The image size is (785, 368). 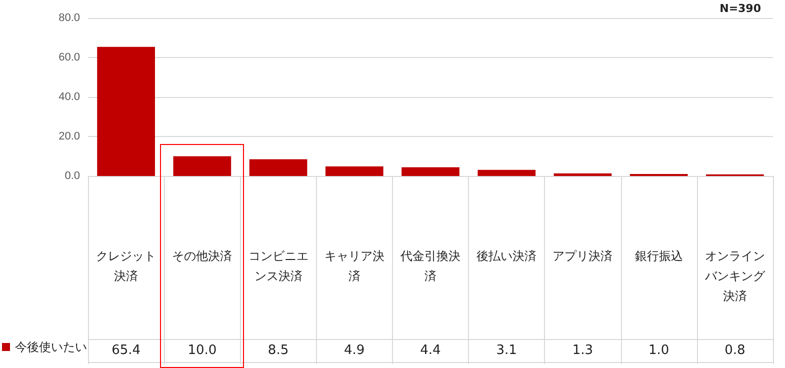 I want to click on data-label: 8.5, so click(x=278, y=351).